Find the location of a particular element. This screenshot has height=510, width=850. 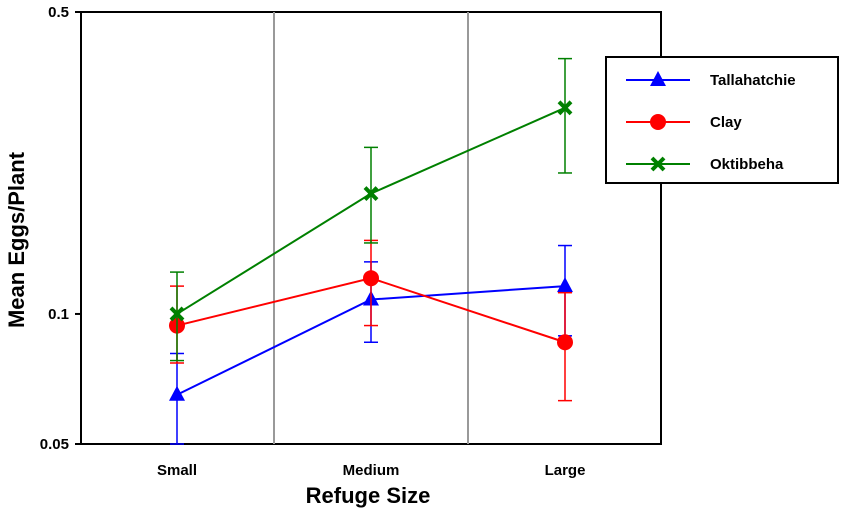

y-axis-ticks: 0.05 0.1 0.5 is located at coordinates (60, 228).